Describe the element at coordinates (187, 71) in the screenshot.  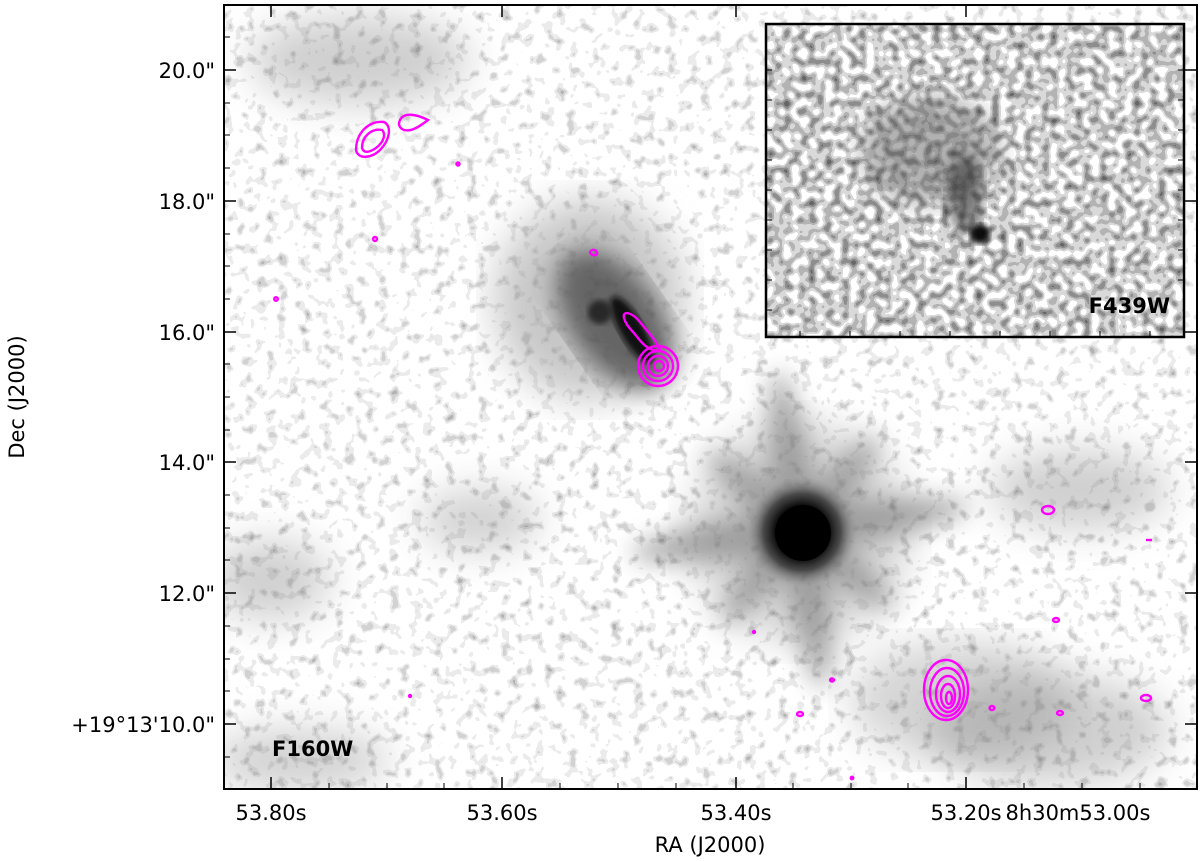
I see `y-tick-label: 20.0"` at that location.